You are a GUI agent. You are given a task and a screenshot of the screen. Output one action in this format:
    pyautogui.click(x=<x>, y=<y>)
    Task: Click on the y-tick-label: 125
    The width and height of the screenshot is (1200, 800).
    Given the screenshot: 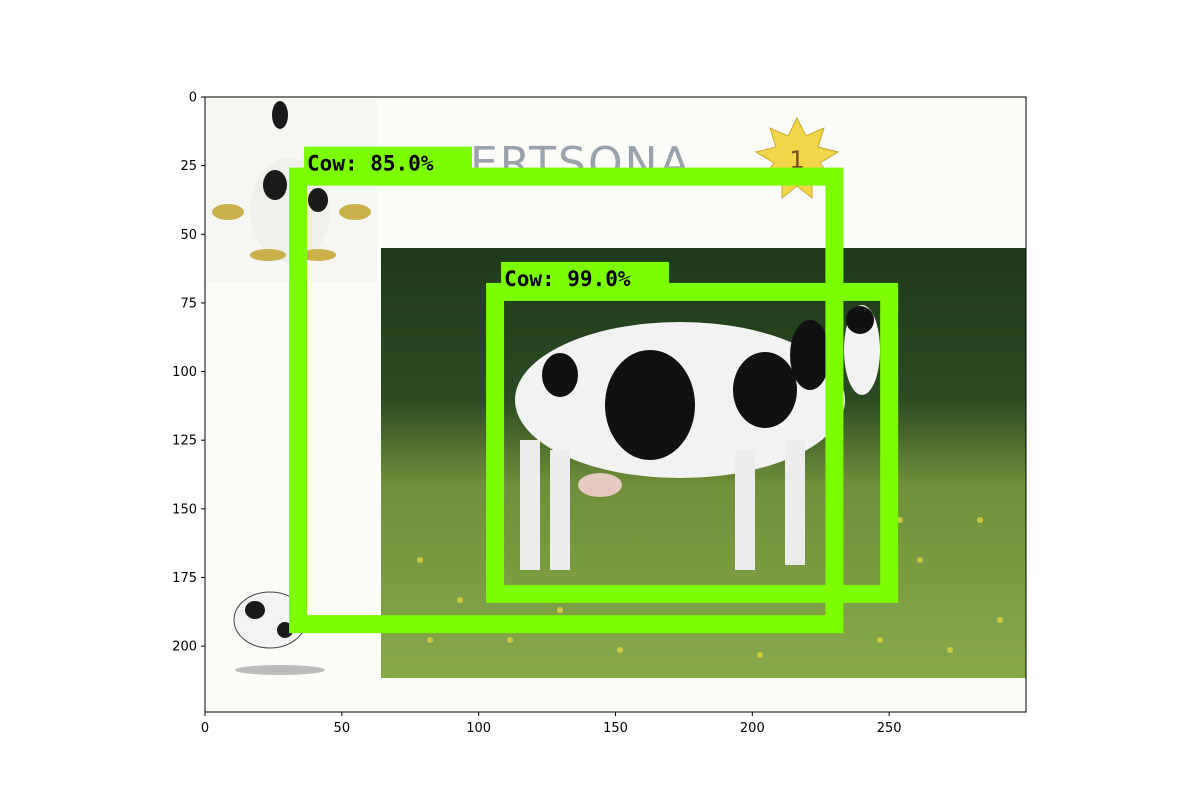 What is the action you would take?
    pyautogui.click(x=184, y=441)
    